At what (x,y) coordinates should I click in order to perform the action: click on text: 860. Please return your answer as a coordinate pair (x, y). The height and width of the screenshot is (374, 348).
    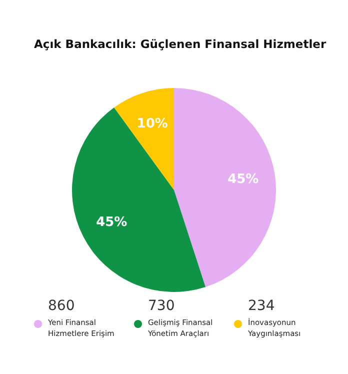
    Looking at the image, I should click on (61, 306).